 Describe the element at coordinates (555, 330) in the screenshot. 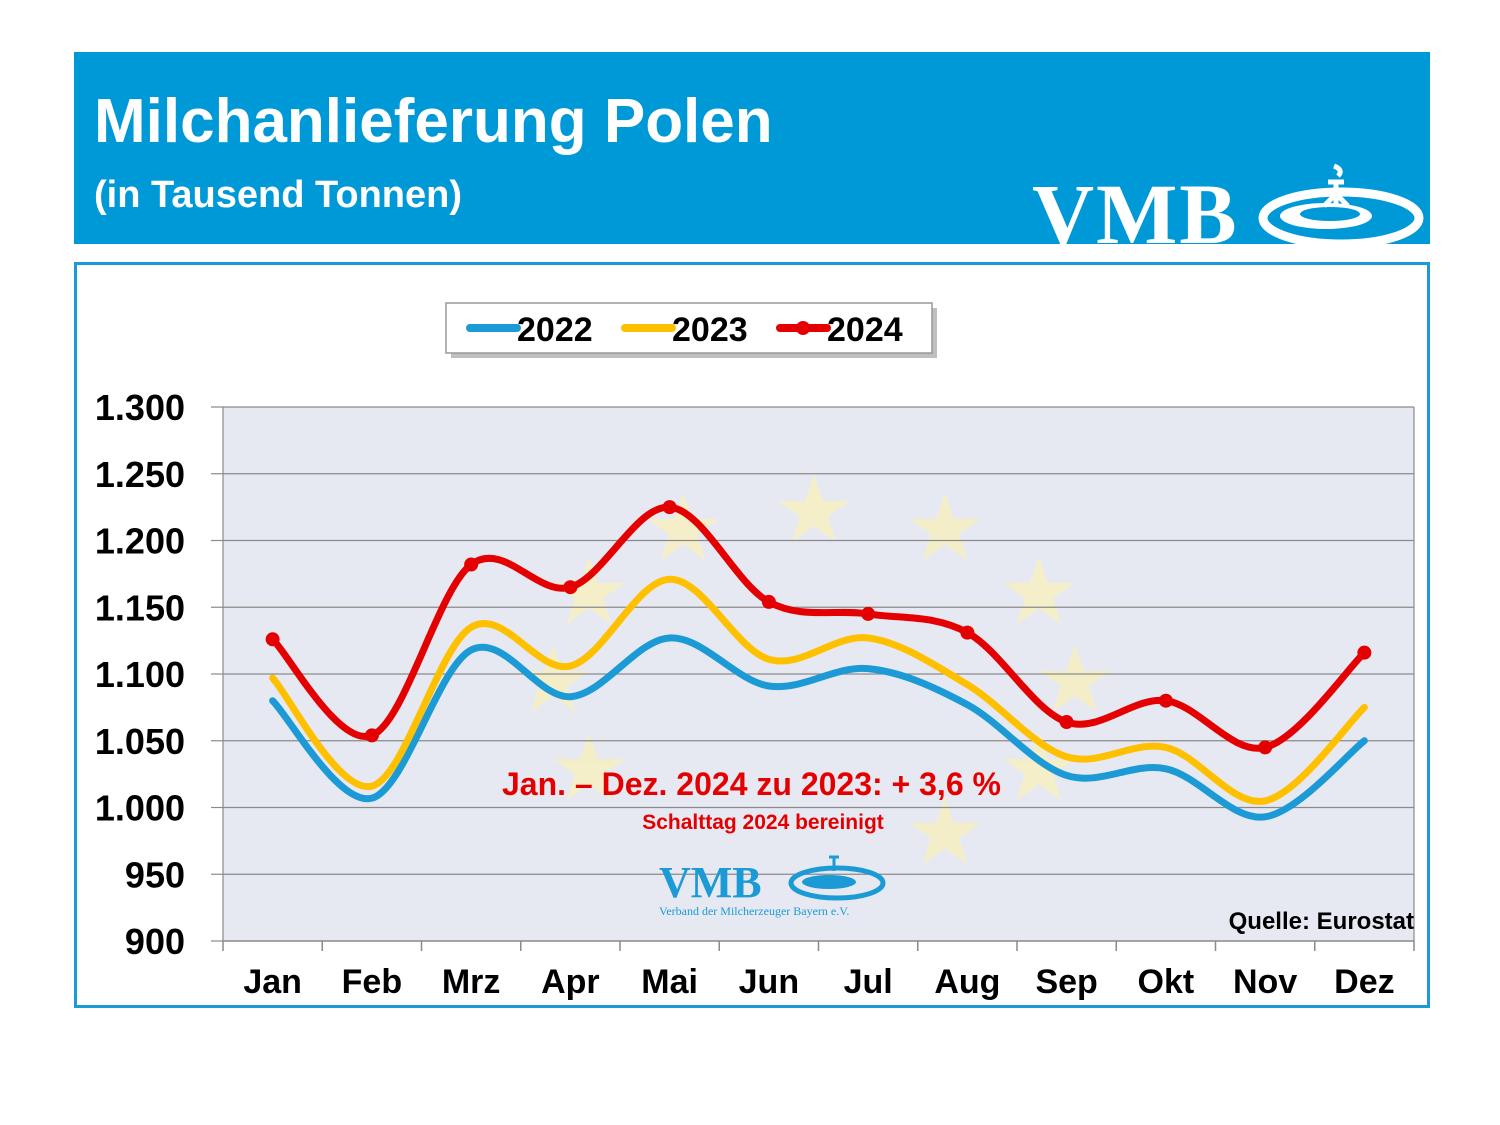

I see `legend-label-2022: 2022` at that location.